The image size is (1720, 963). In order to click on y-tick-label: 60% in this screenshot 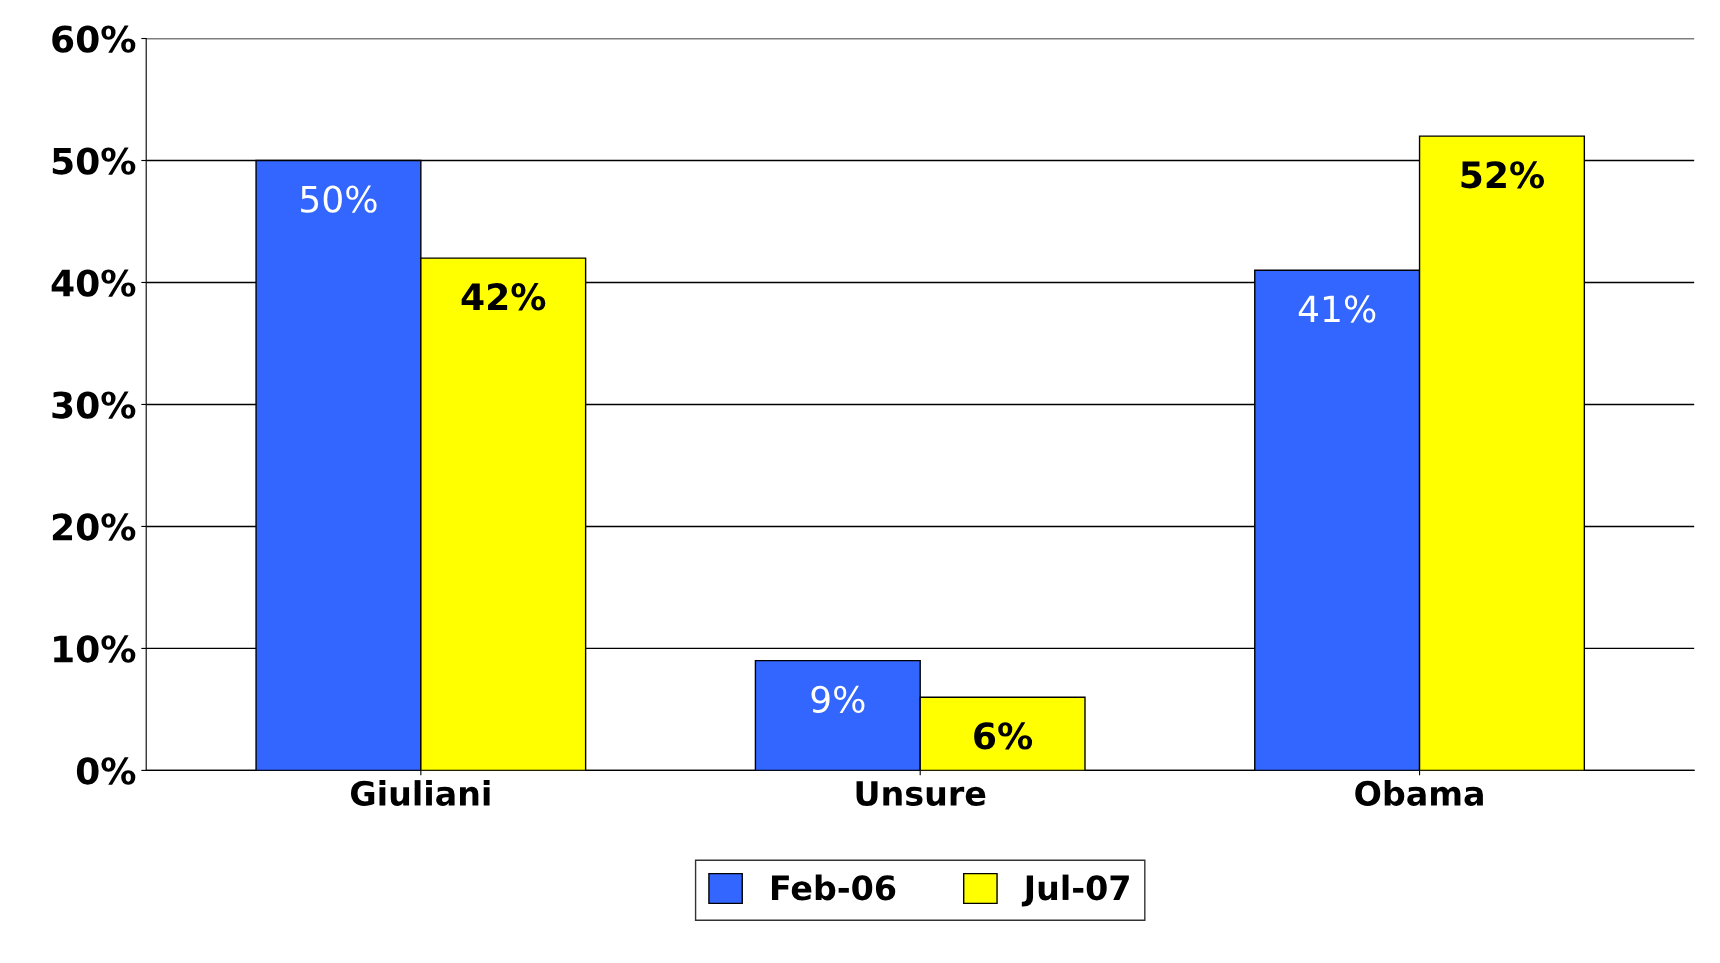, I will do `click(94, 39)`.